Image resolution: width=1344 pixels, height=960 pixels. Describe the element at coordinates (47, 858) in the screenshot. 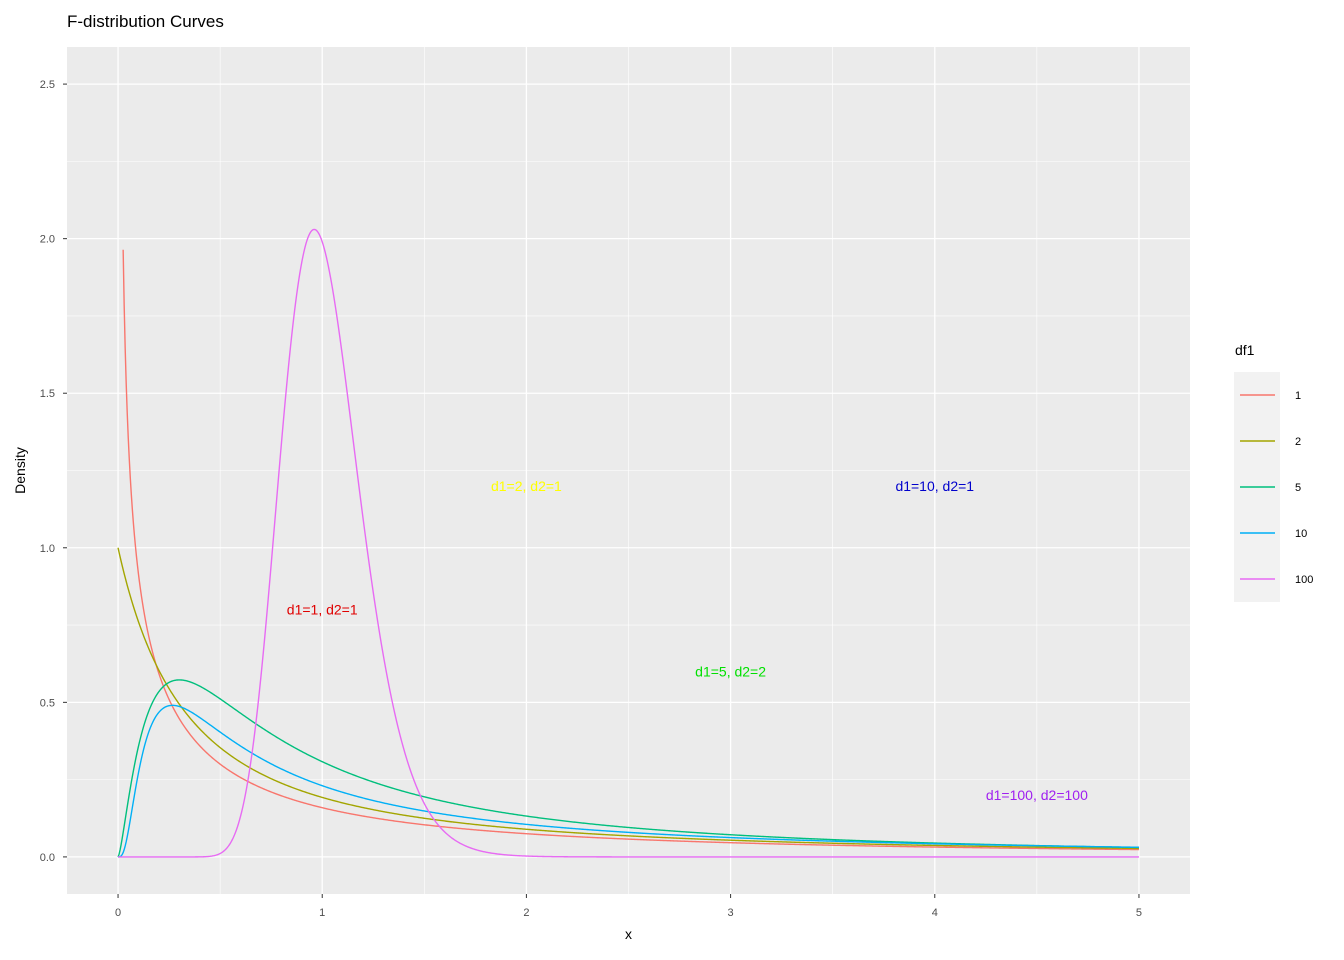

I see `y-tick-label: 0.0` at that location.